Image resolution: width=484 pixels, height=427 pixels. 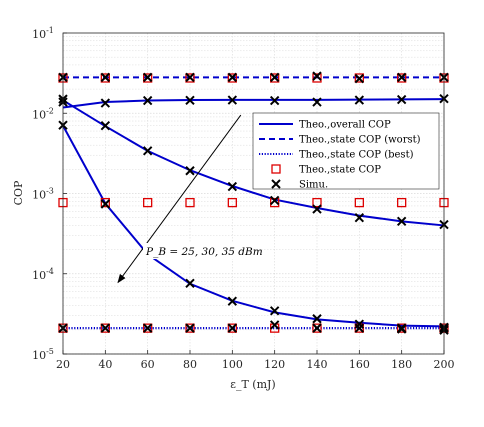 What do you see at coordinates (345, 125) in the screenshot?
I see `legend-label-0: Theo.,overall COP` at bounding box center [345, 125].